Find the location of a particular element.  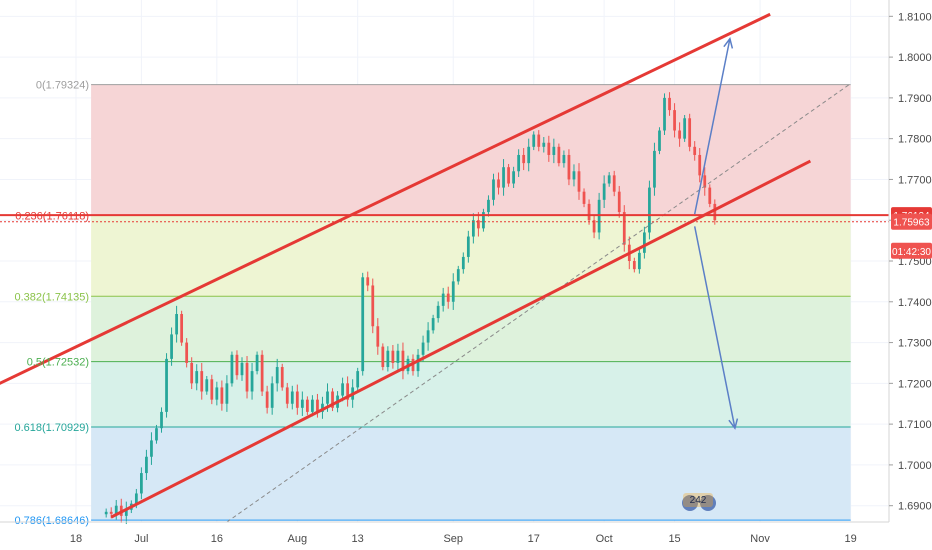

fib-label-0: 0(1.79324) is located at coordinates (62, 86).